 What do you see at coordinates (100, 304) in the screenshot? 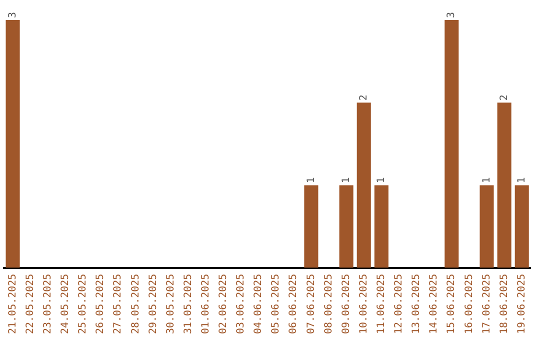
I see `x-tick-label: 26.05.2025` at bounding box center [100, 304].